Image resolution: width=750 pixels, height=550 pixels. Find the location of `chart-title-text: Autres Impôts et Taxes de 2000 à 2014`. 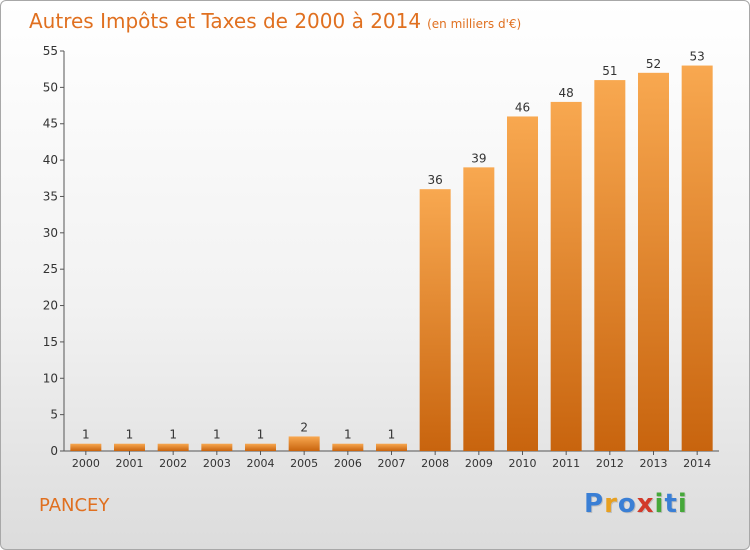

chart-title-text: Autres Impôts et Taxes de 2000 à 2014 is located at coordinates (225, 21).